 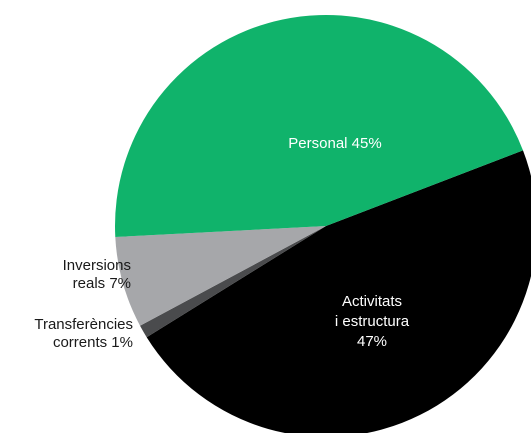 I want to click on slice-label-activitats-line3: 47%, so click(x=372, y=341).